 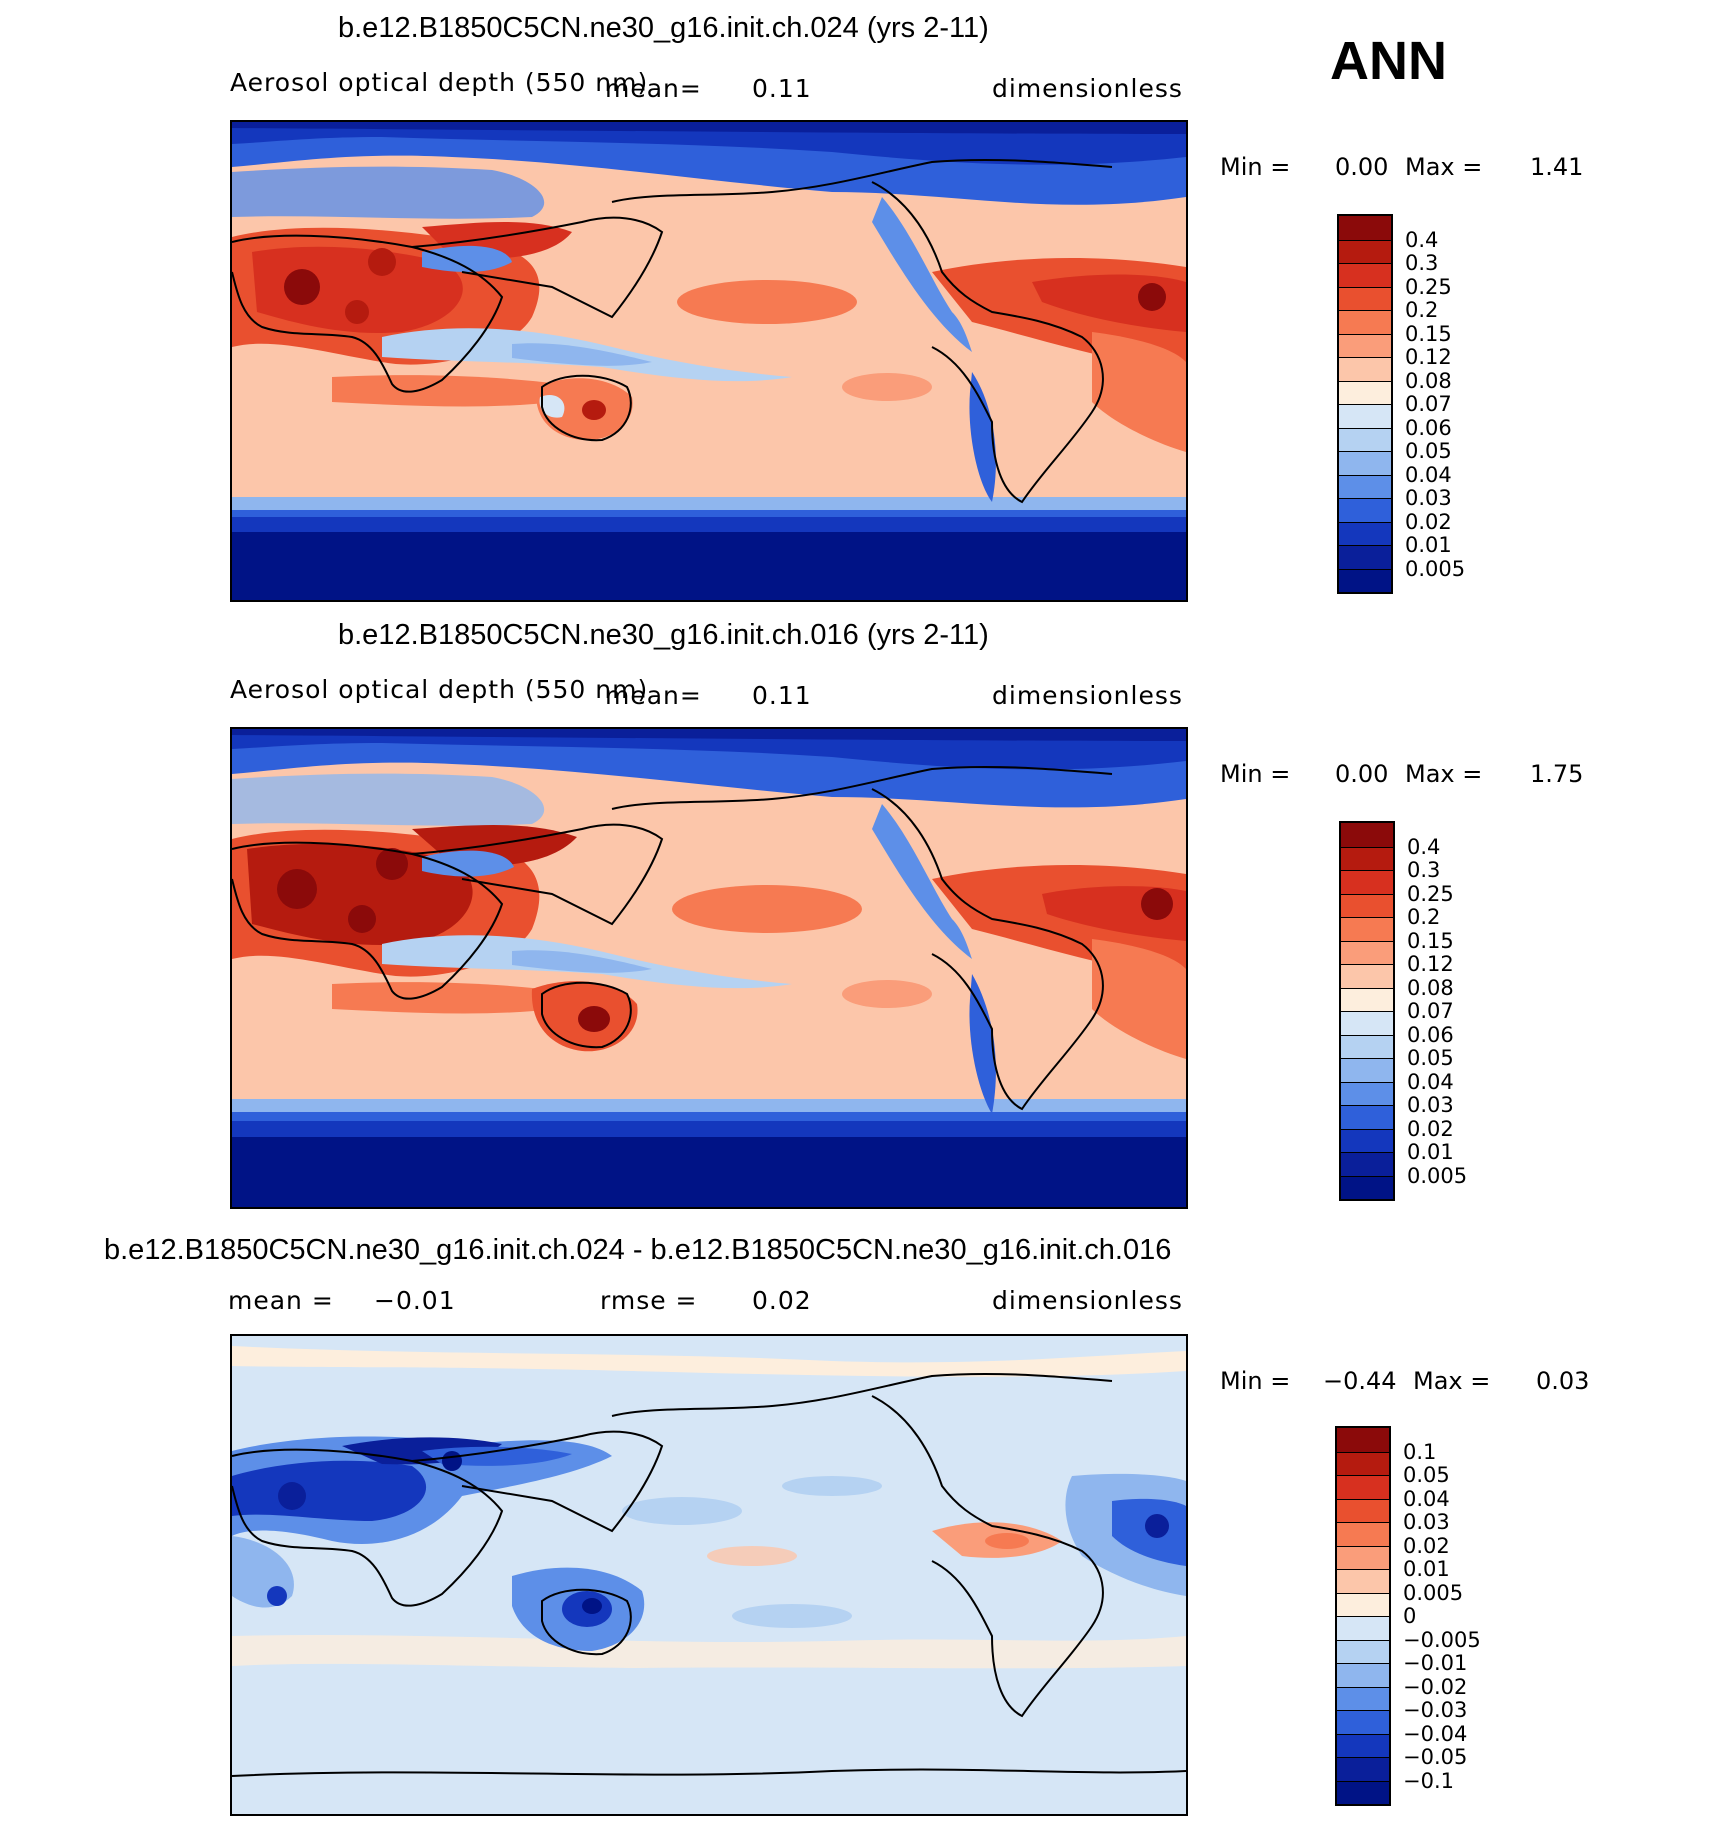 What do you see at coordinates (1557, 774) in the screenshot?
I see `max-value: 1.75` at bounding box center [1557, 774].